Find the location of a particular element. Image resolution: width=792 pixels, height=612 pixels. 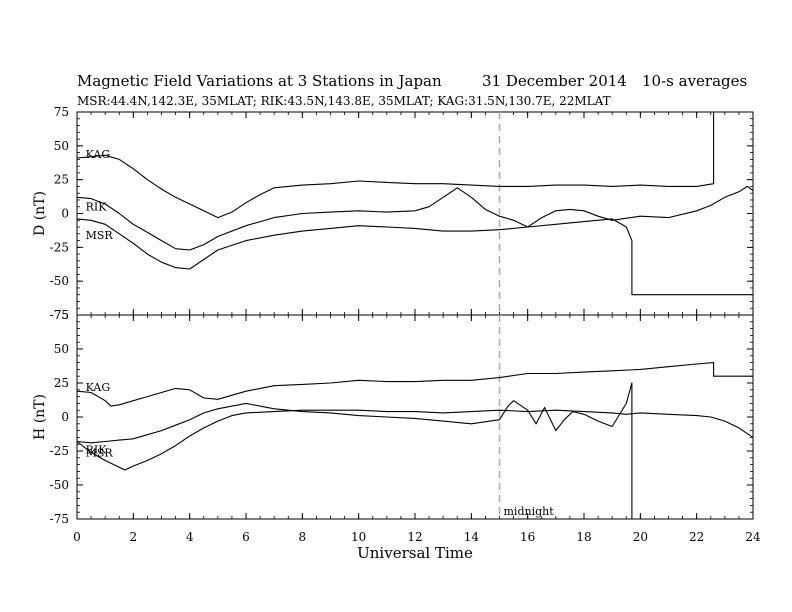

x-tick-label: 24 is located at coordinates (753, 537).